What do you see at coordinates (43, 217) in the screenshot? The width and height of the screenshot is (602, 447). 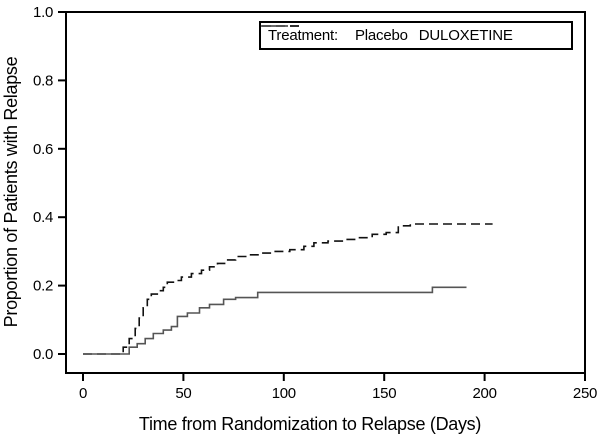 I see `y-tick-label: 0.4` at bounding box center [43, 217].